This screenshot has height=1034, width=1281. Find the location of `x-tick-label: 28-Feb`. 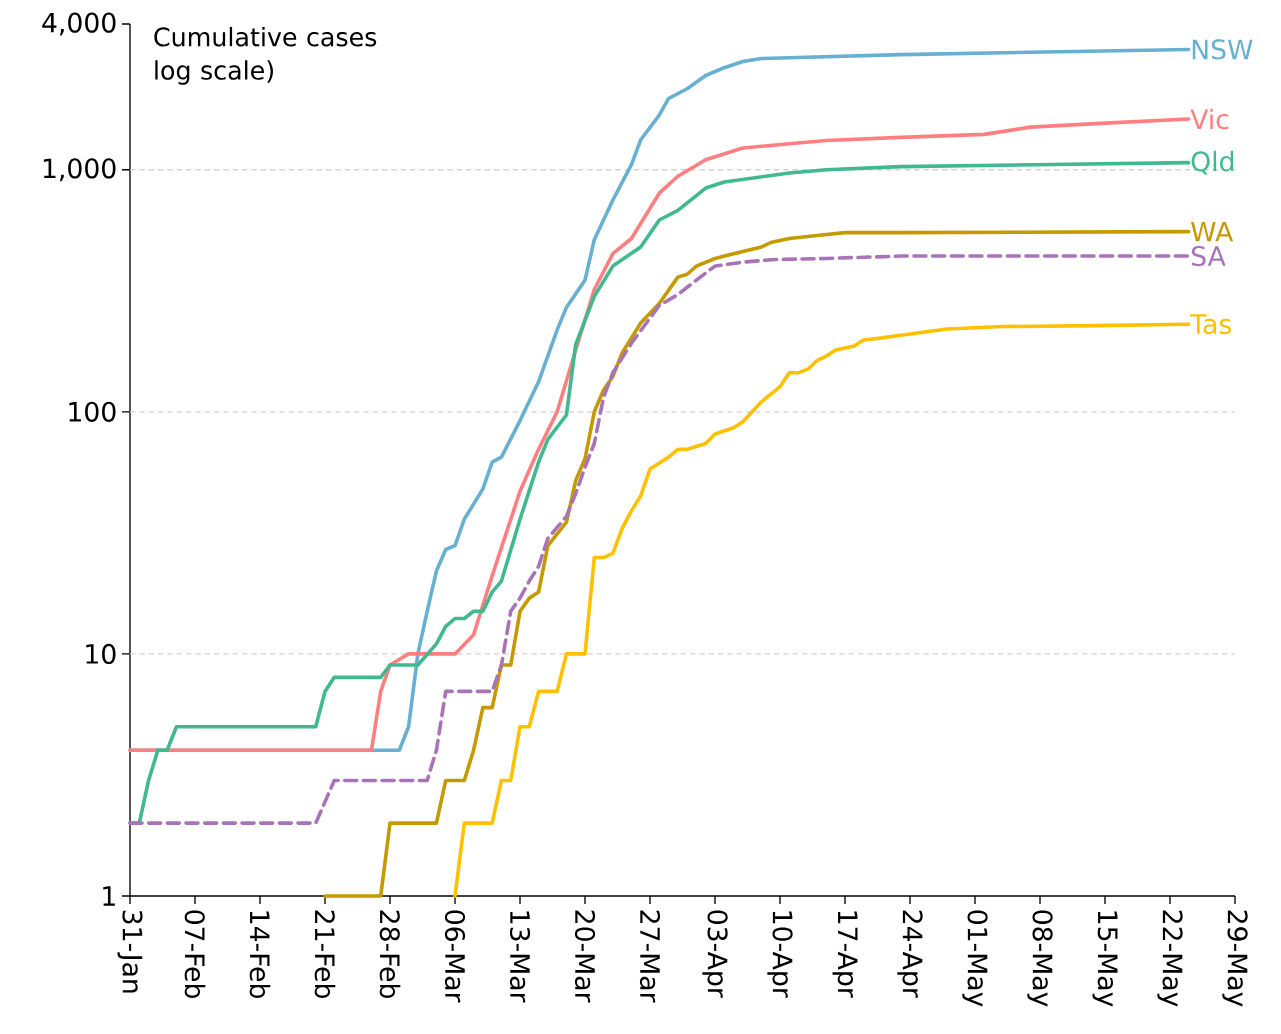

x-tick-label: 28-Feb is located at coordinates (390, 954).